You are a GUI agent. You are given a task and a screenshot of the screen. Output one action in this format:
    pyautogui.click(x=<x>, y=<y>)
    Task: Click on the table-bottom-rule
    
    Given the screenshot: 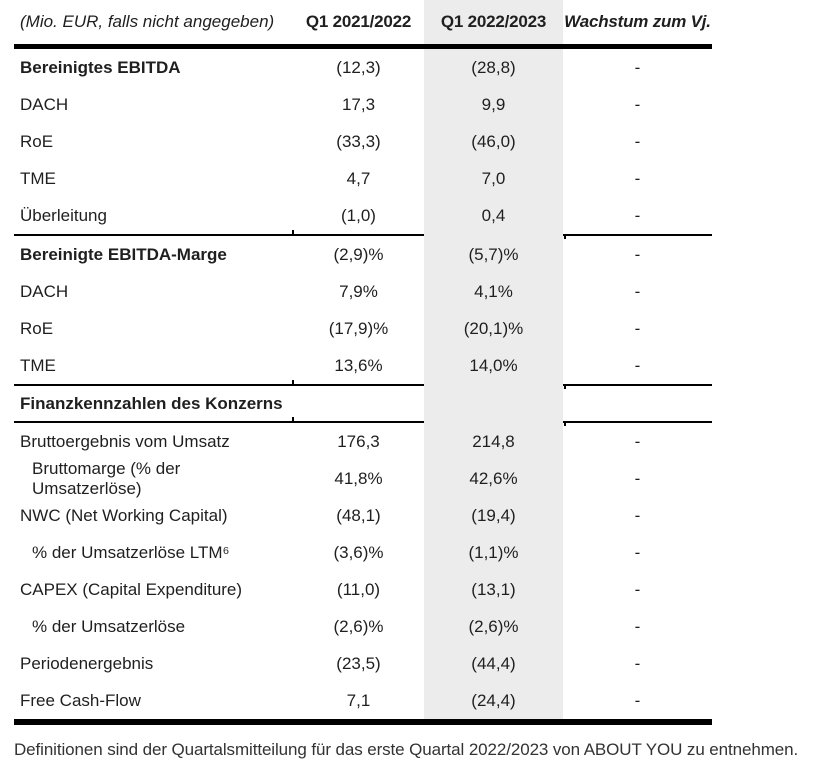 What is the action you would take?
    pyautogui.click(x=363, y=722)
    